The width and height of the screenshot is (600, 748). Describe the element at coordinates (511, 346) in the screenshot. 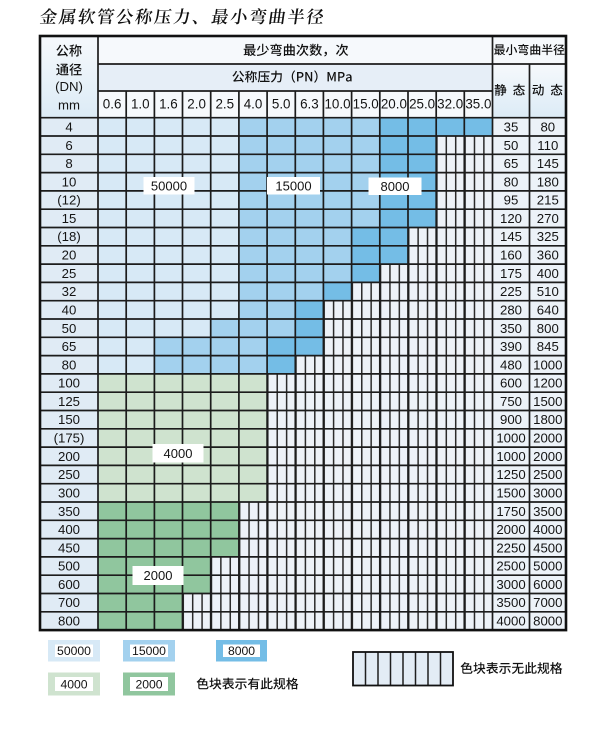

I see `svg-text: 390` at that location.